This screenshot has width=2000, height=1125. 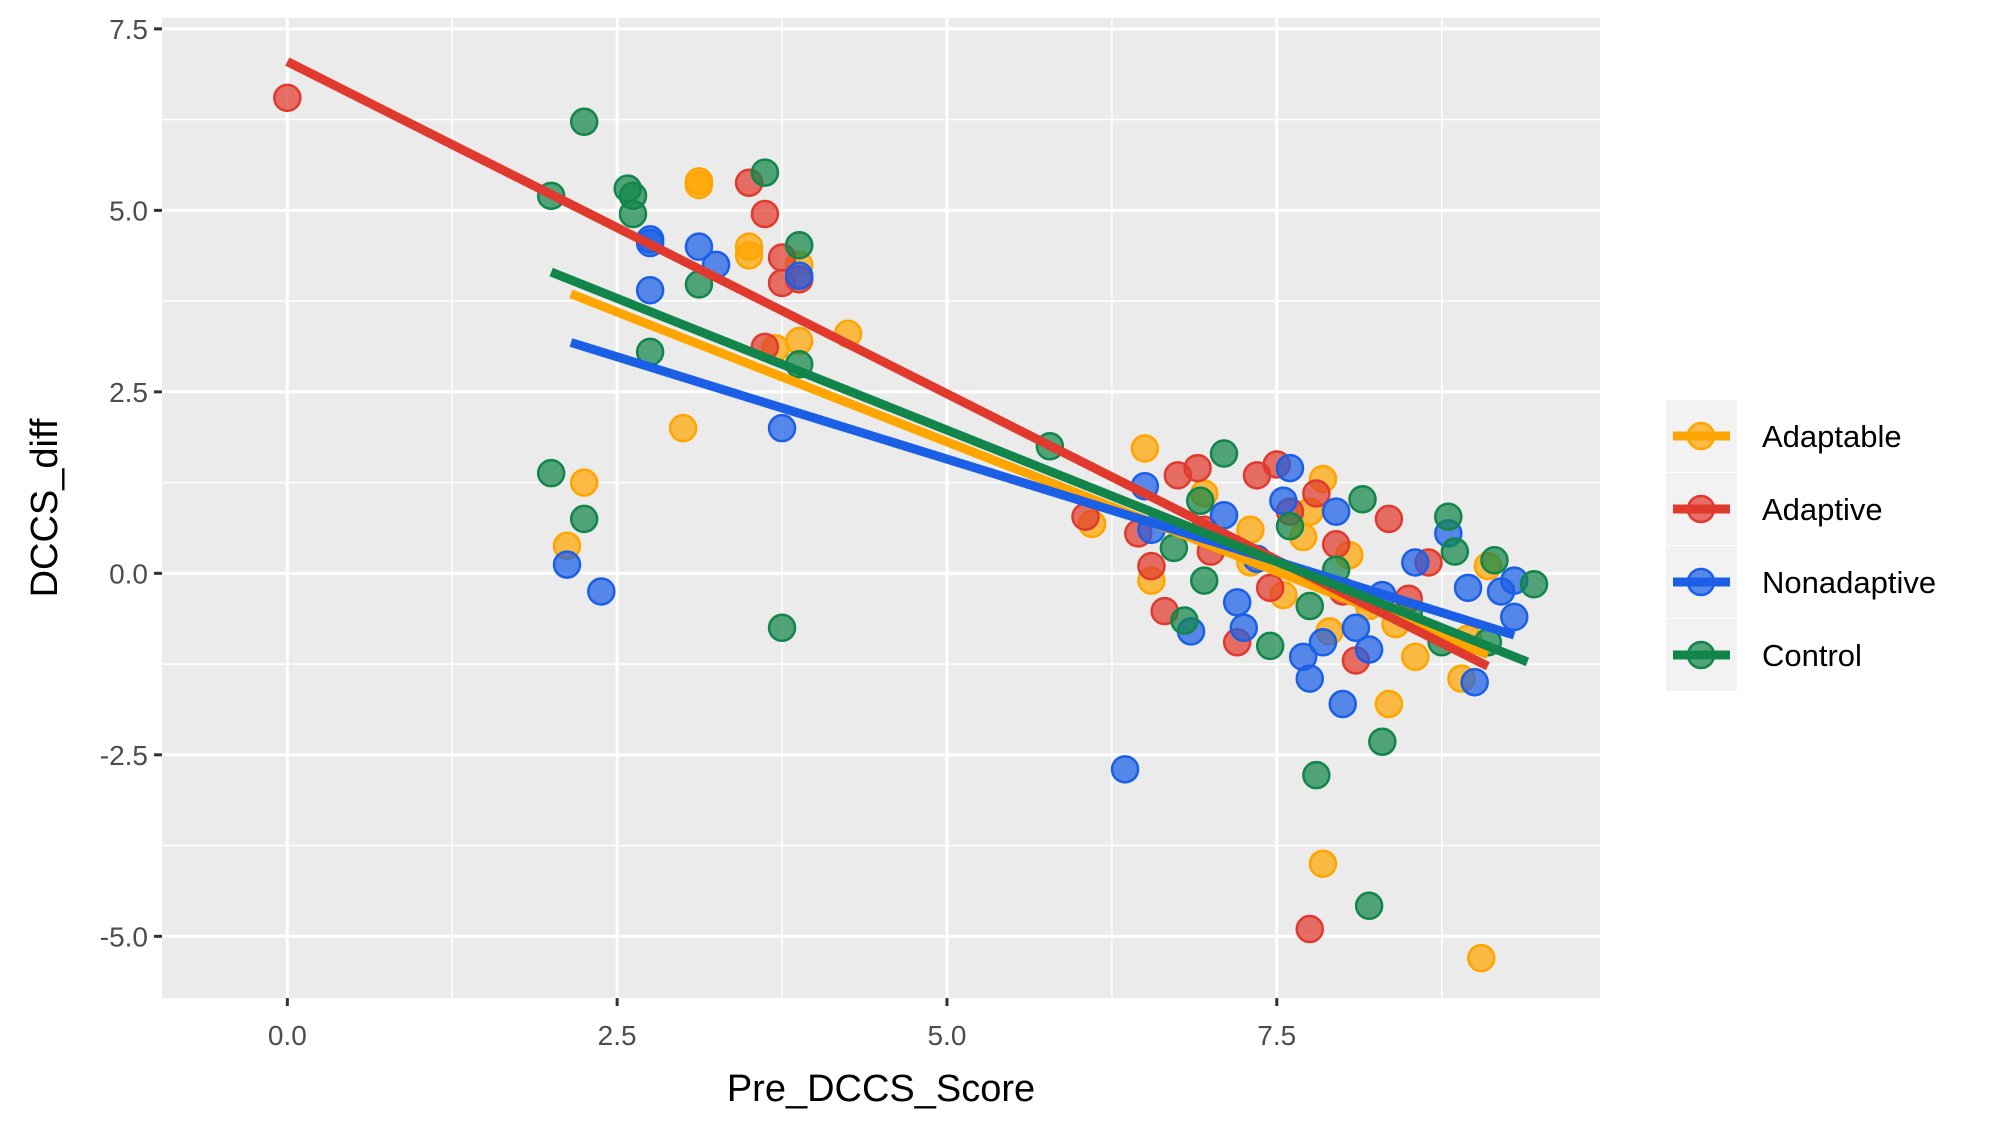 What do you see at coordinates (1042, 489) in the screenshot?
I see `nonadaptive-regression-line` at bounding box center [1042, 489].